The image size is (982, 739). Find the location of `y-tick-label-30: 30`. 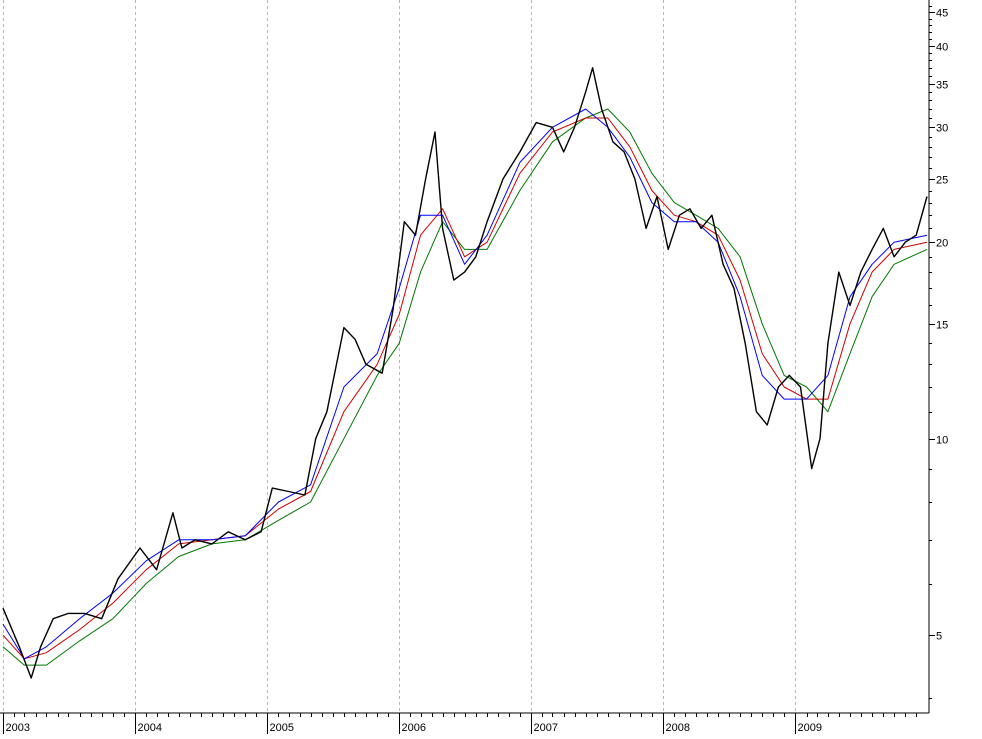

y-tick-label-30: 30 is located at coordinates (942, 129).